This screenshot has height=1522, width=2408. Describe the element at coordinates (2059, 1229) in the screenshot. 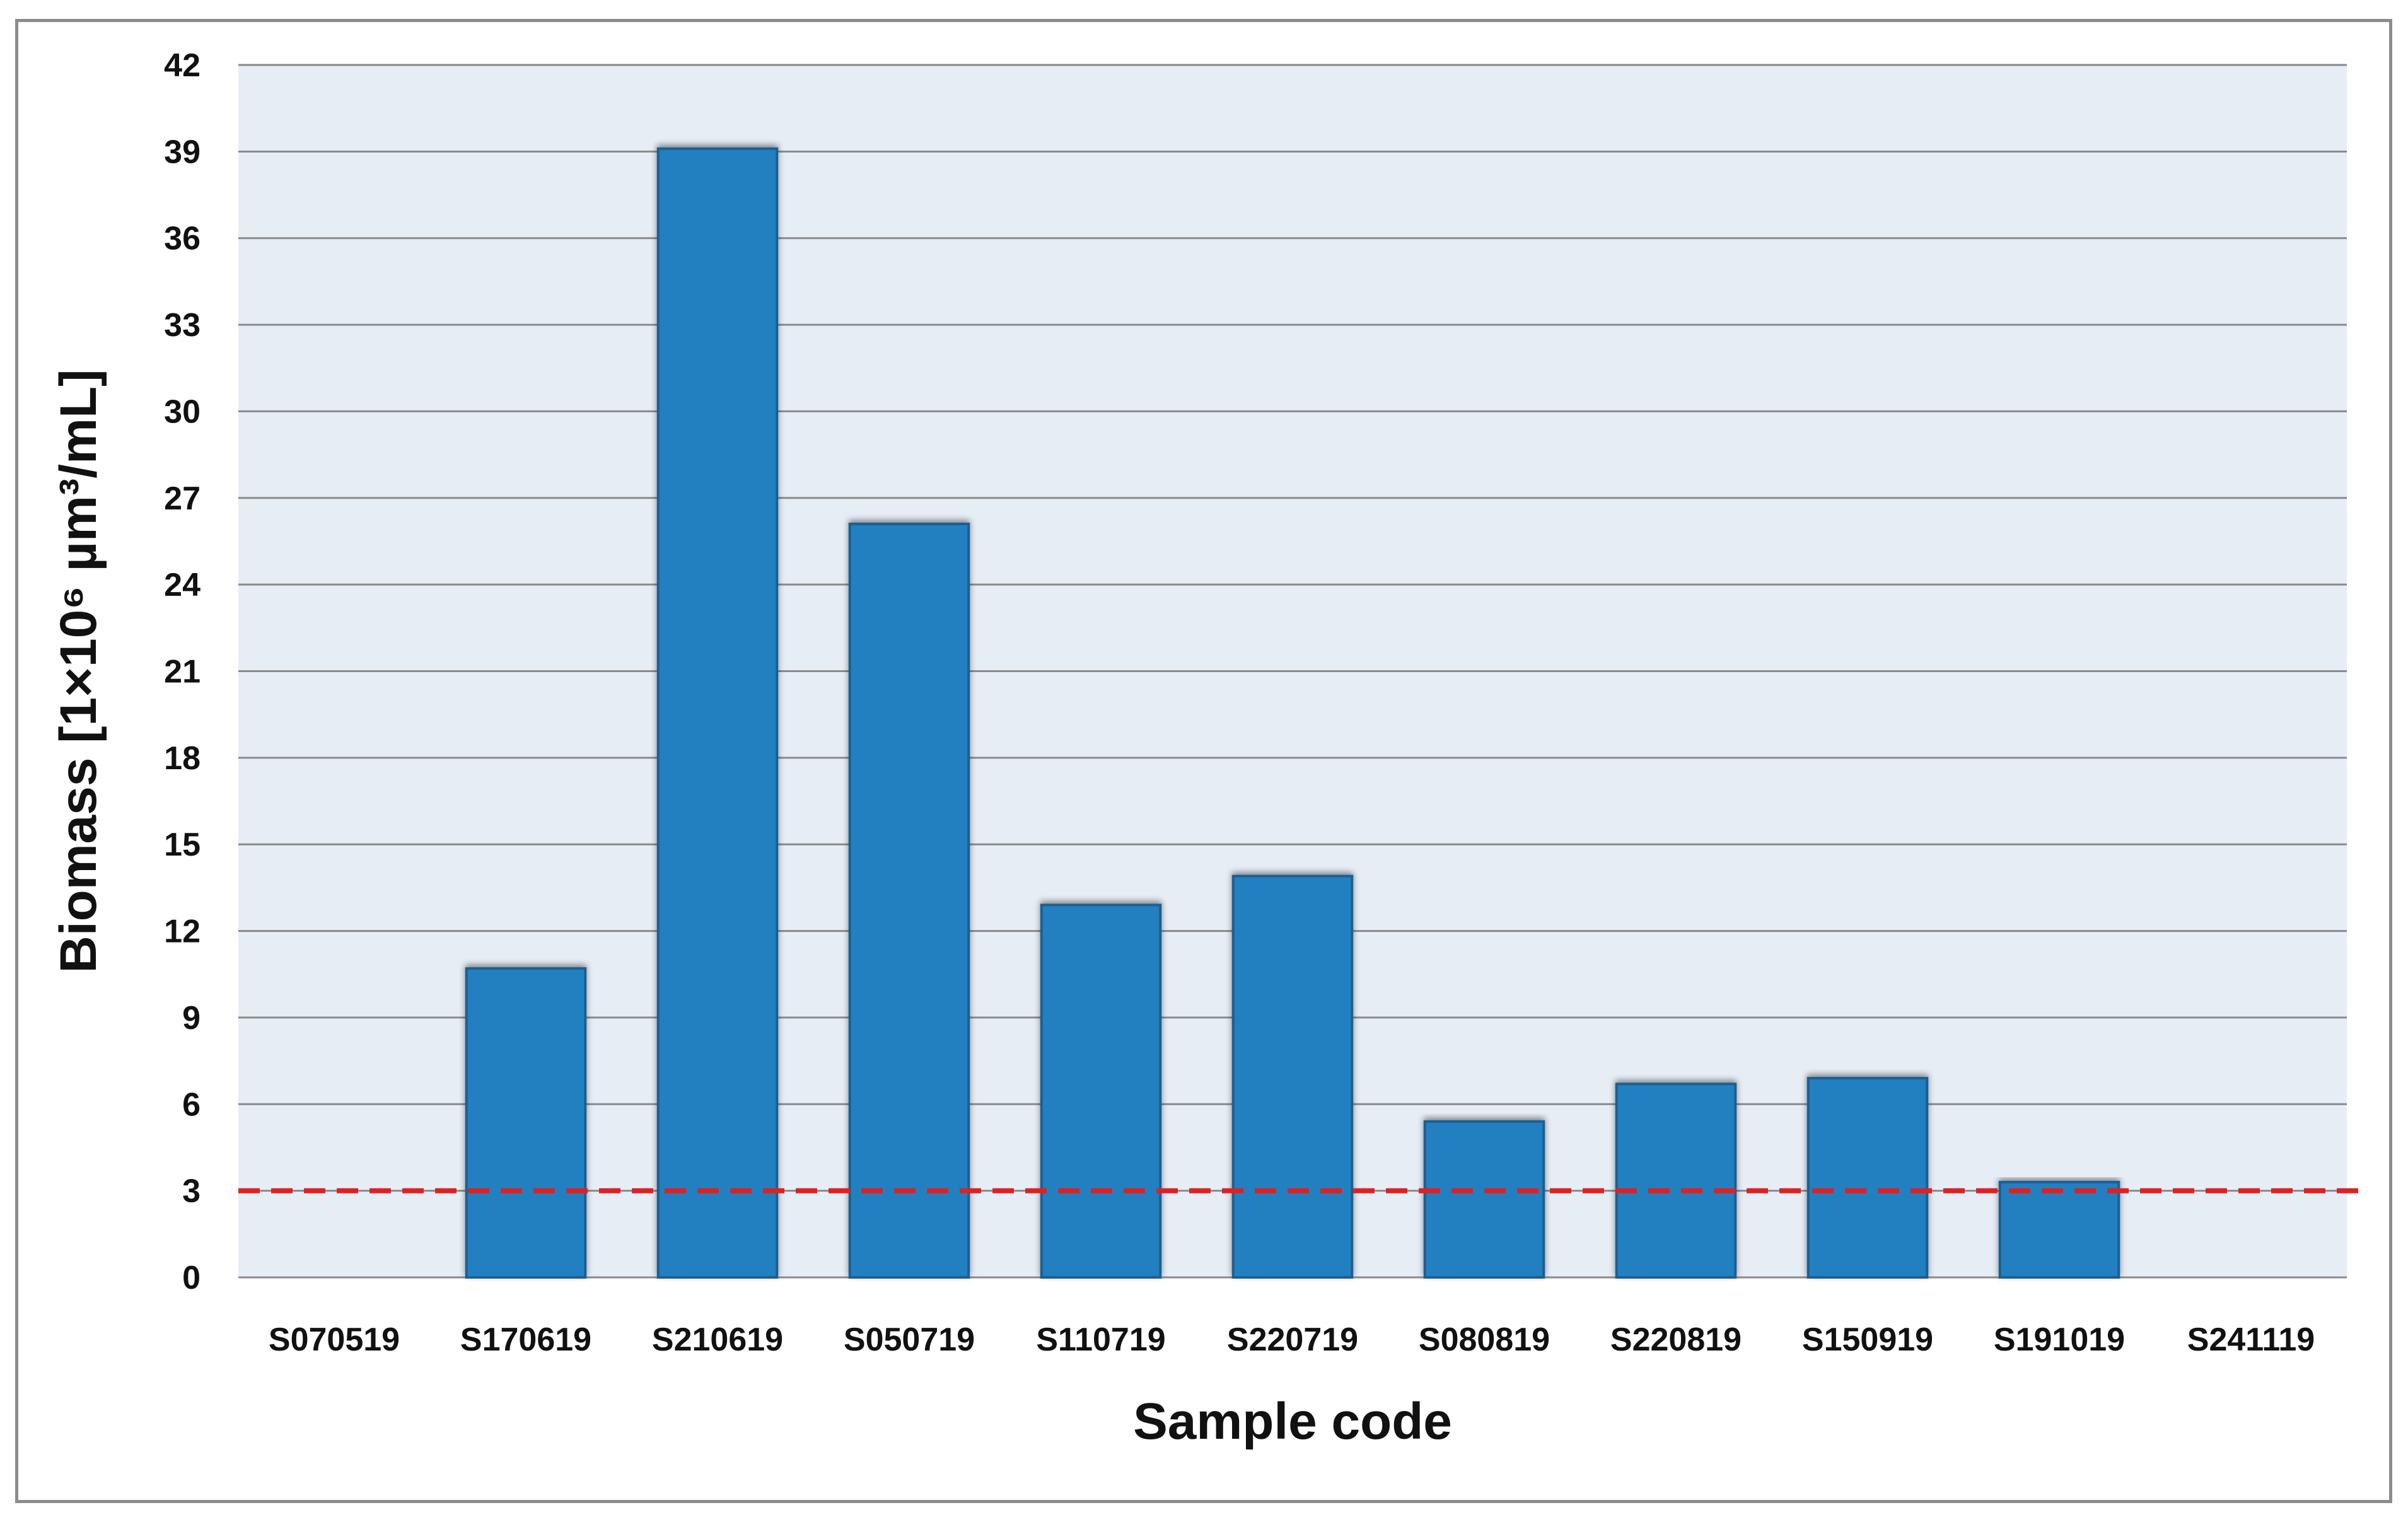

I see `bar-s191019` at that location.